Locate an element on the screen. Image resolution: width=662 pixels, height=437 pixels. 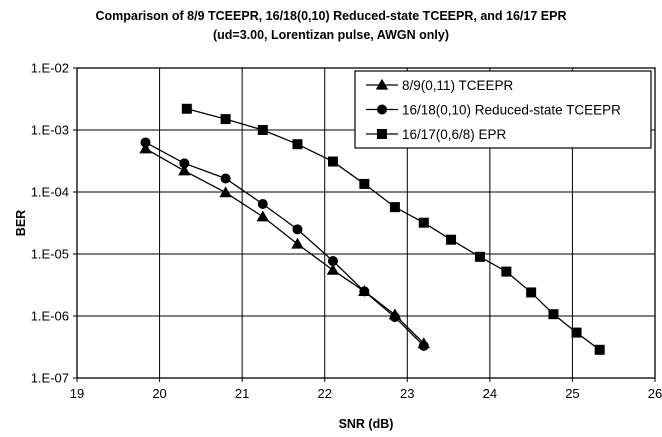
x-tick-label: 19 is located at coordinates (77, 393).